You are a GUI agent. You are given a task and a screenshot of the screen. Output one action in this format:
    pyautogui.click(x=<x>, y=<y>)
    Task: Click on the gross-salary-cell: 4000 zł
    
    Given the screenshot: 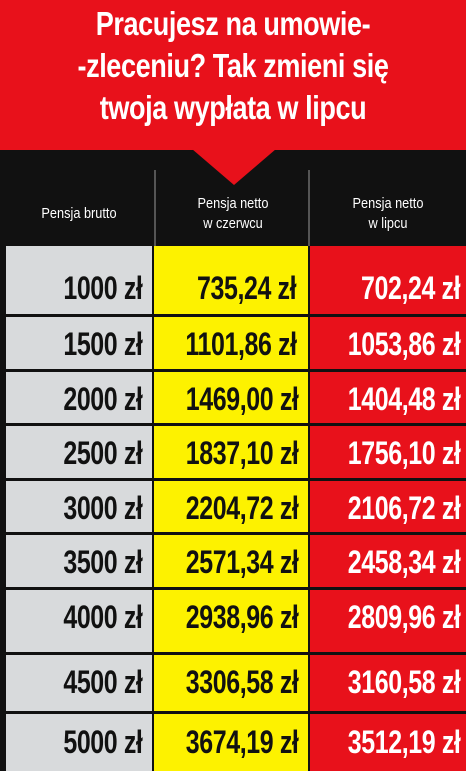 What is the action you would take?
    pyautogui.click(x=102, y=617)
    